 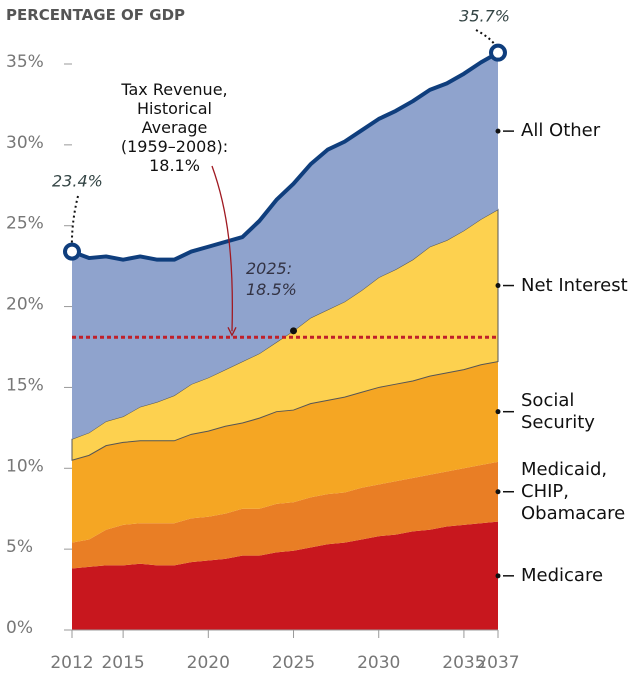 What do you see at coordinates (25, 143) in the screenshot?
I see `y-tick-label: 30%` at bounding box center [25, 143].